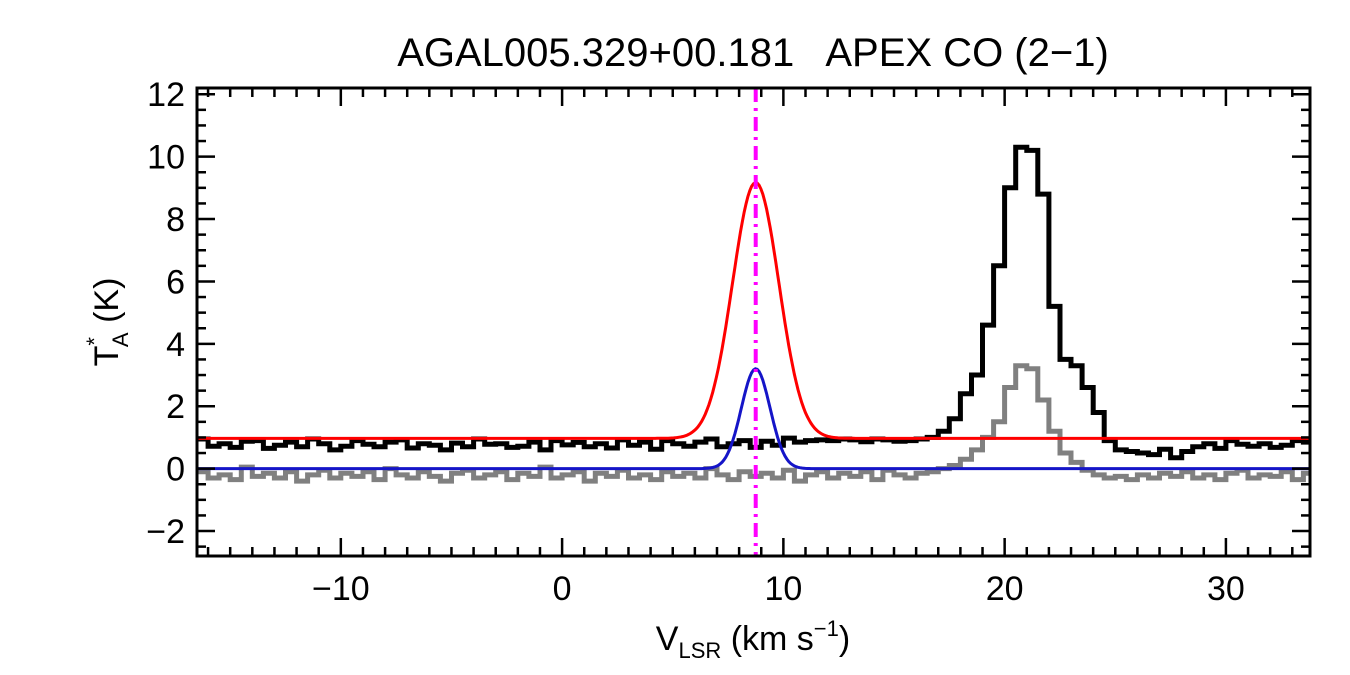 The height and width of the screenshot is (675, 1350). What do you see at coordinates (107, 305) in the screenshot?
I see `y-axis-label-rest: (K)` at bounding box center [107, 305].